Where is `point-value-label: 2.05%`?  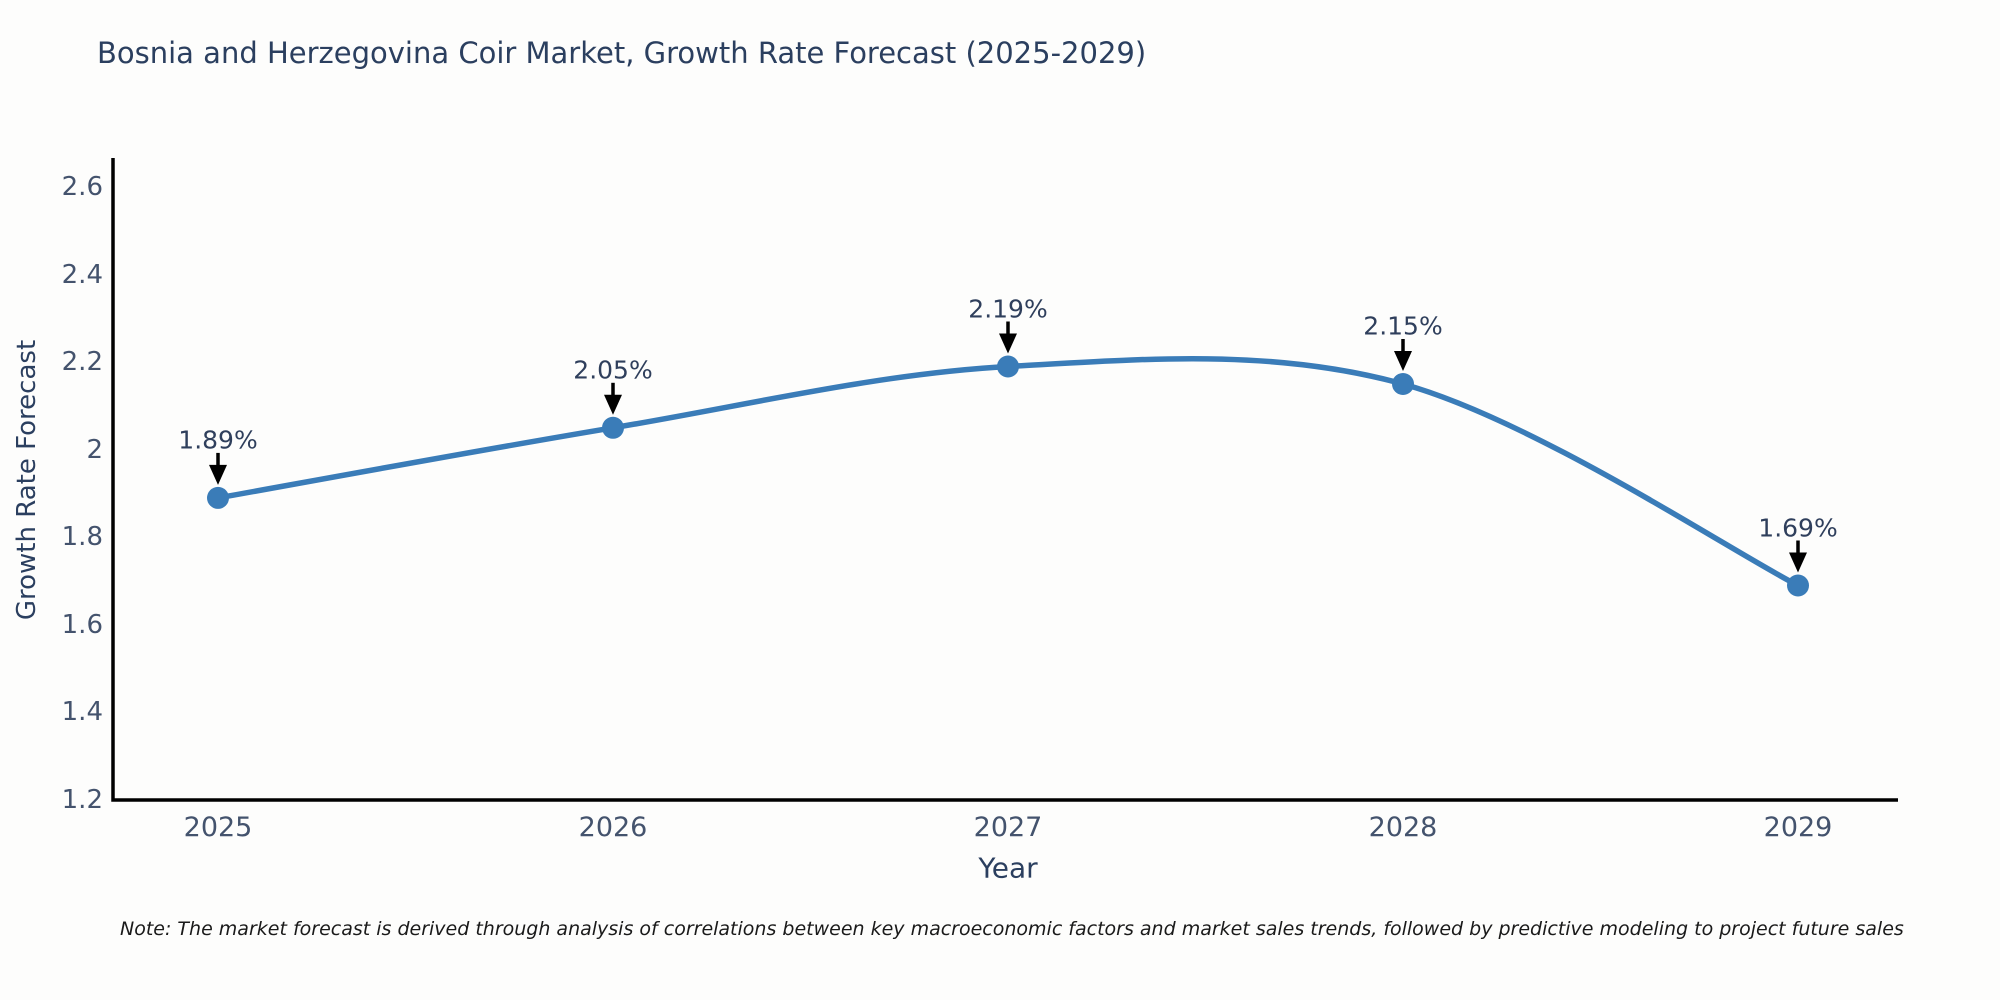
point-value-label: 2.05% is located at coordinates (613, 370).